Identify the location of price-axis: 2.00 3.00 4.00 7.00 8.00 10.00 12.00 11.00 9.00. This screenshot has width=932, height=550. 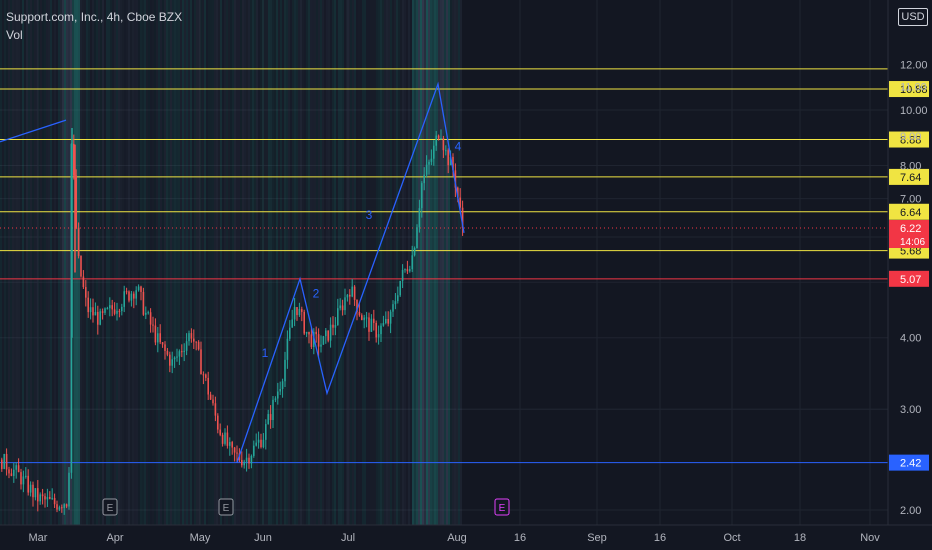
(907, 262).